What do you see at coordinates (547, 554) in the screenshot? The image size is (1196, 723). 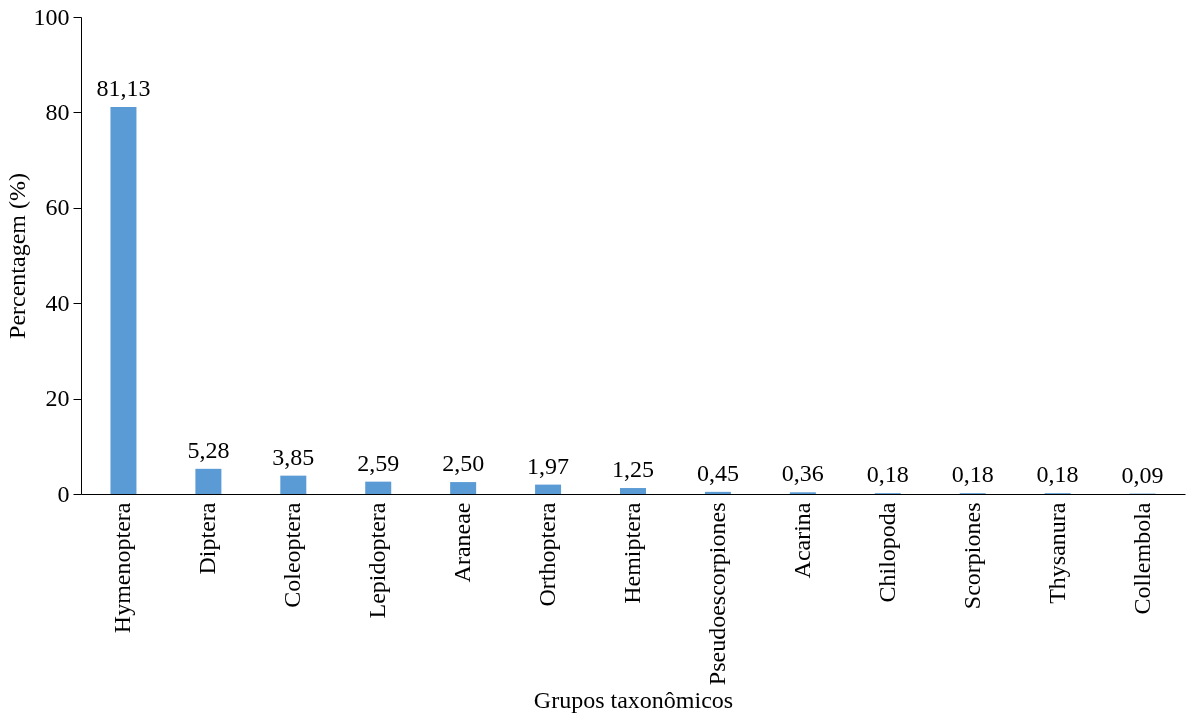 I see `x-tick-label: Orthoptera` at bounding box center [547, 554].